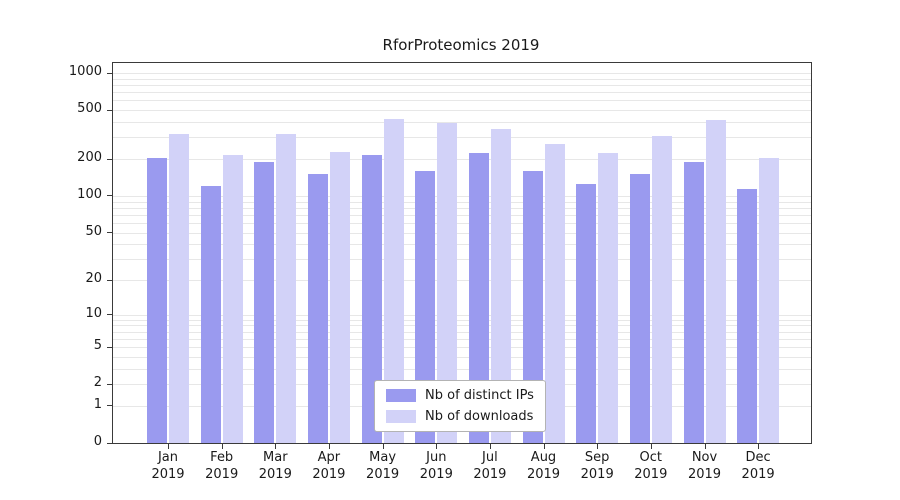  Describe the element at coordinates (704, 466) in the screenshot. I see `x-tick-label: Nov 2019` at that location.